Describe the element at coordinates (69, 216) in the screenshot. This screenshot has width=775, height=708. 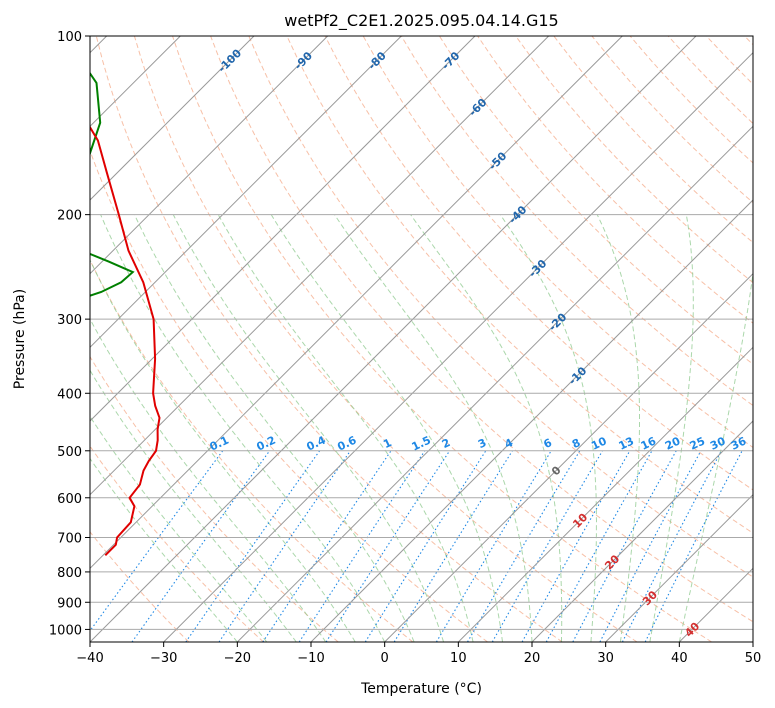
I see `y-tick-label: 200` at that location.